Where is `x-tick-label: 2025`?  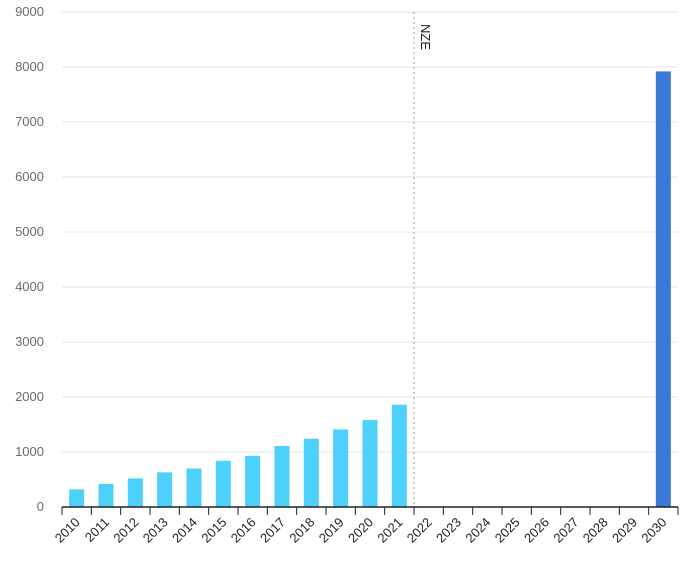
x-tick-label: 2025 is located at coordinates (507, 530).